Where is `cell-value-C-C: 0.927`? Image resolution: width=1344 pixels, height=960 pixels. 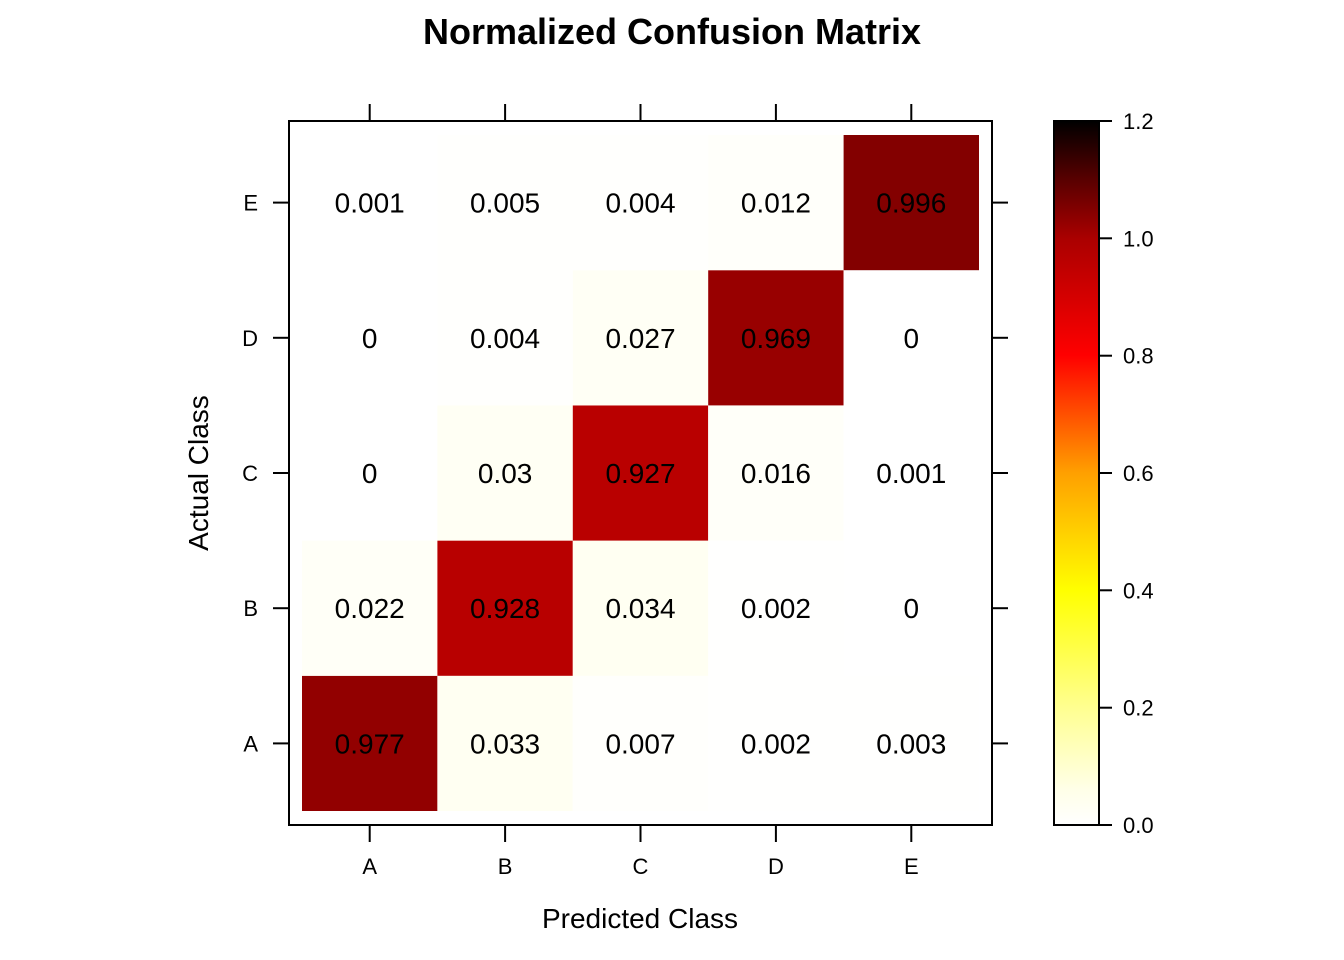
cell-value-C-C: 0.927 is located at coordinates (640, 473).